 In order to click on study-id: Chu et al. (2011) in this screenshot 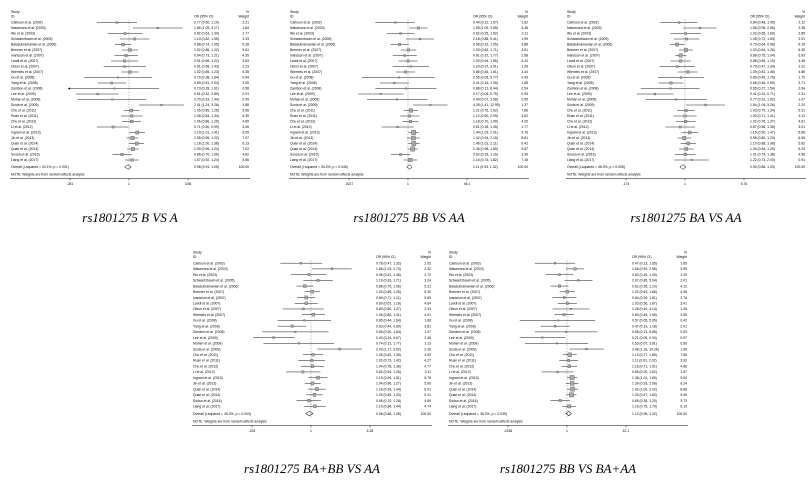, I will do `click(205, 355)`.